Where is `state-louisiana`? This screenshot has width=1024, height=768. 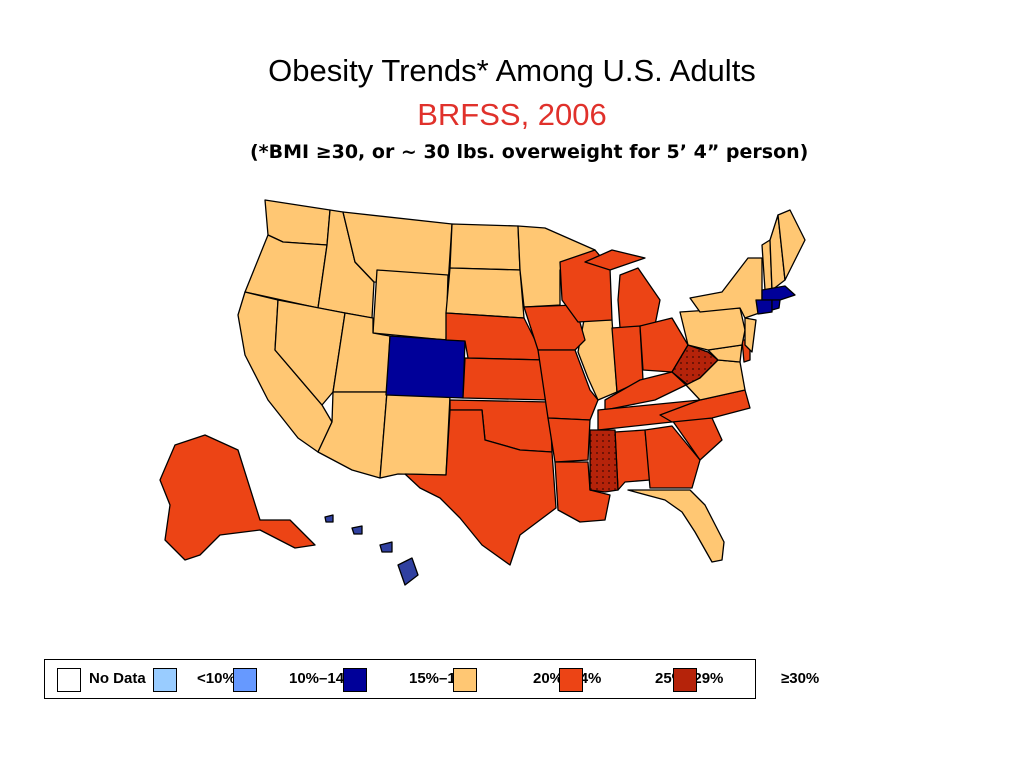
state-louisiana is located at coordinates (582, 492).